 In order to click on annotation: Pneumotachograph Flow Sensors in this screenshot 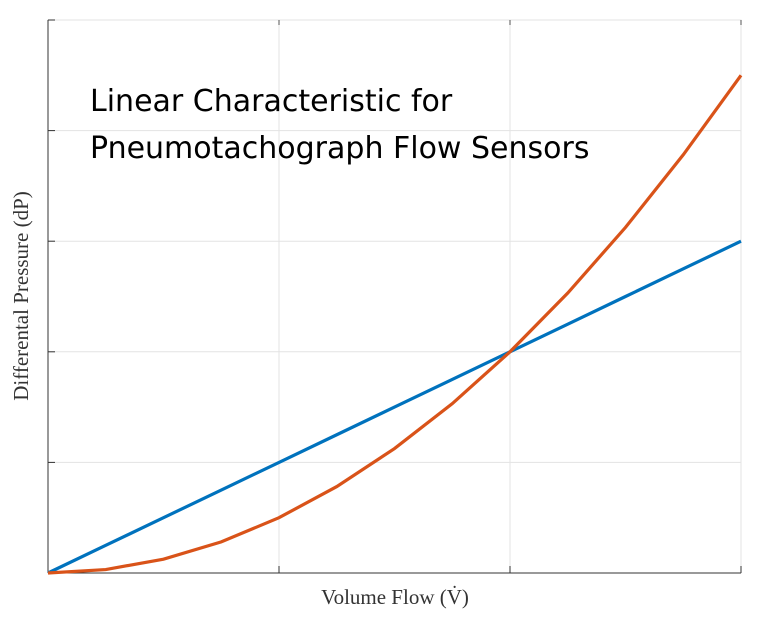, I will do `click(339, 148)`.